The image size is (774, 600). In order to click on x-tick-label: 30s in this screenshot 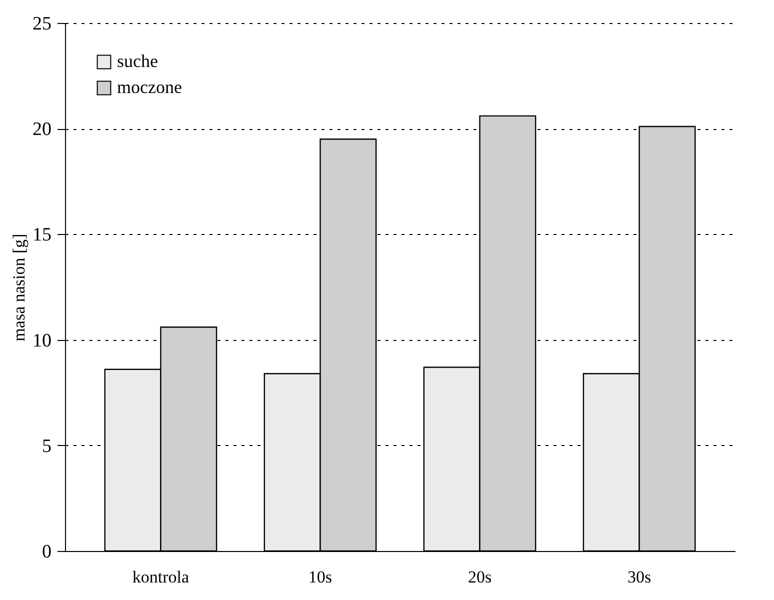, I will do `click(639, 577)`.